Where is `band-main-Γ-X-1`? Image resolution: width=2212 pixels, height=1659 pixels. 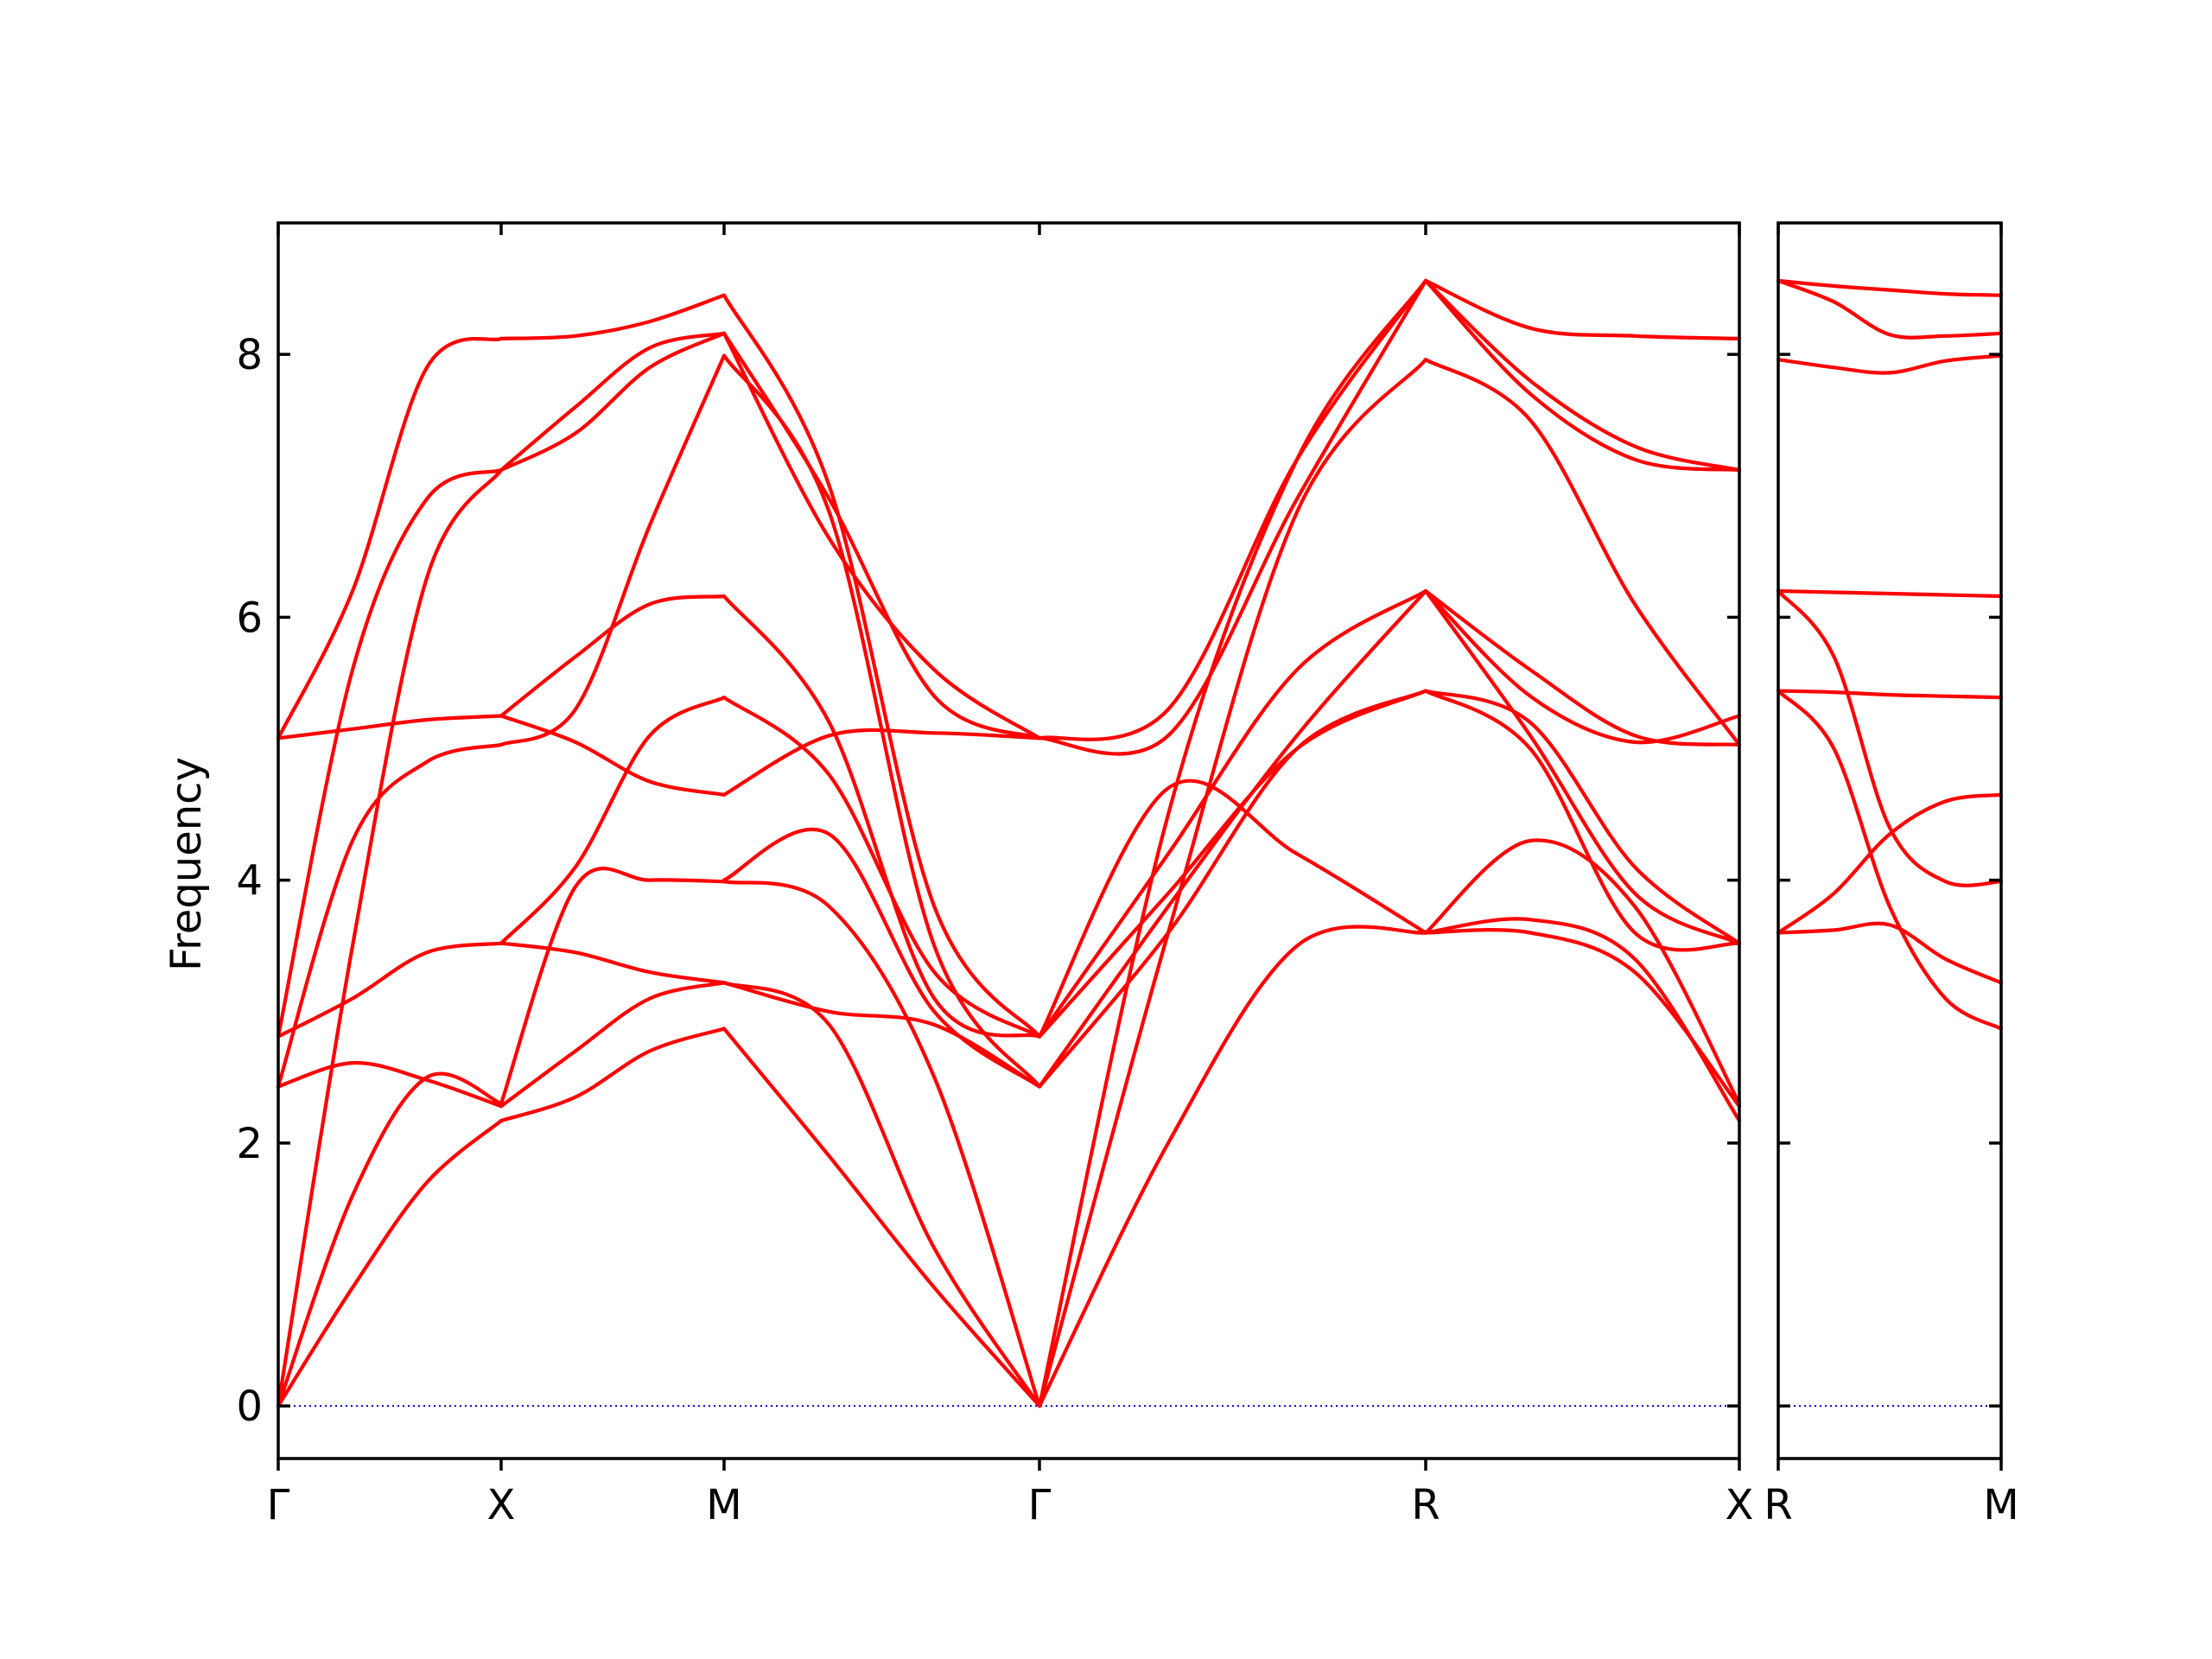 band-main-Γ-X-1 is located at coordinates (390, 1263).